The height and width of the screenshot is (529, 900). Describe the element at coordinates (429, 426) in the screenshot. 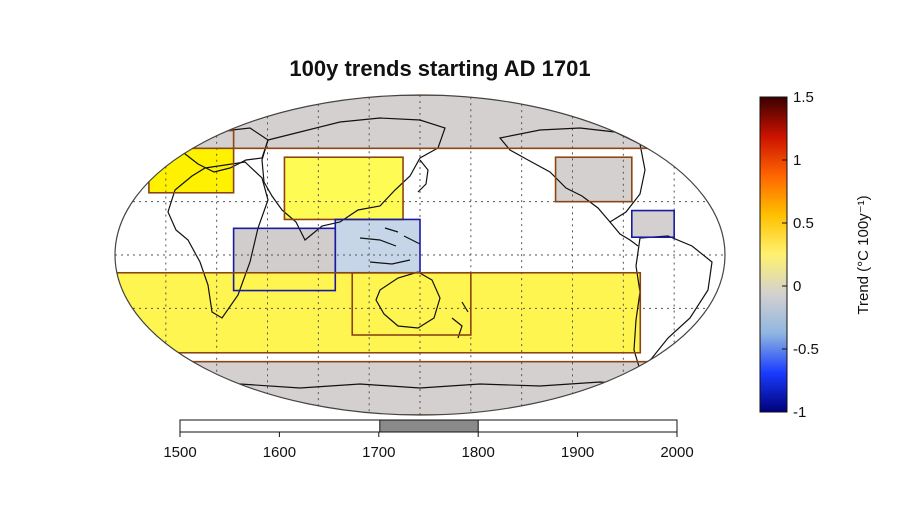

I see `timeline-highlight` at that location.